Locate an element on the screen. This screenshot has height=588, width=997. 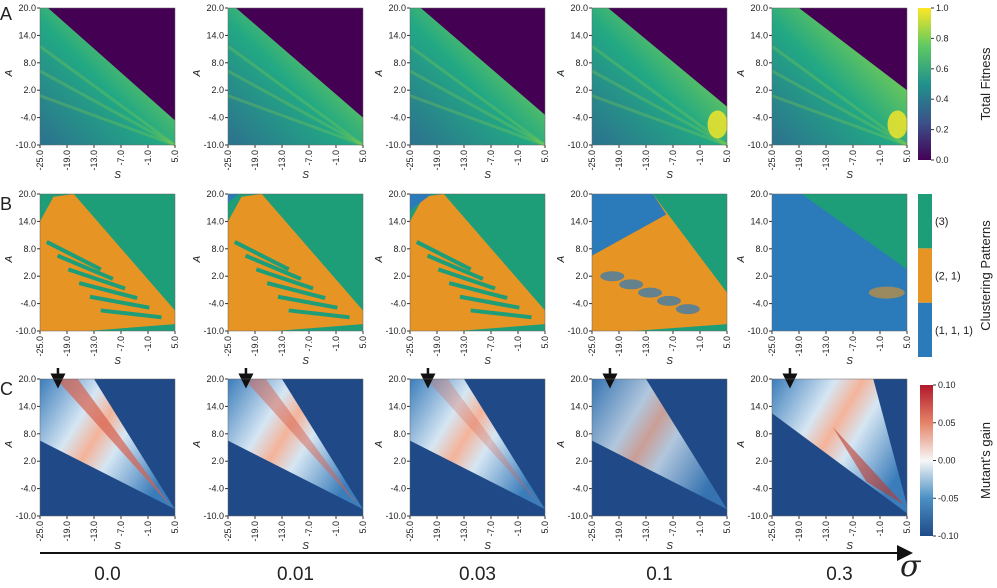
colorbar-title: Mutant's gain is located at coordinates (985, 460).